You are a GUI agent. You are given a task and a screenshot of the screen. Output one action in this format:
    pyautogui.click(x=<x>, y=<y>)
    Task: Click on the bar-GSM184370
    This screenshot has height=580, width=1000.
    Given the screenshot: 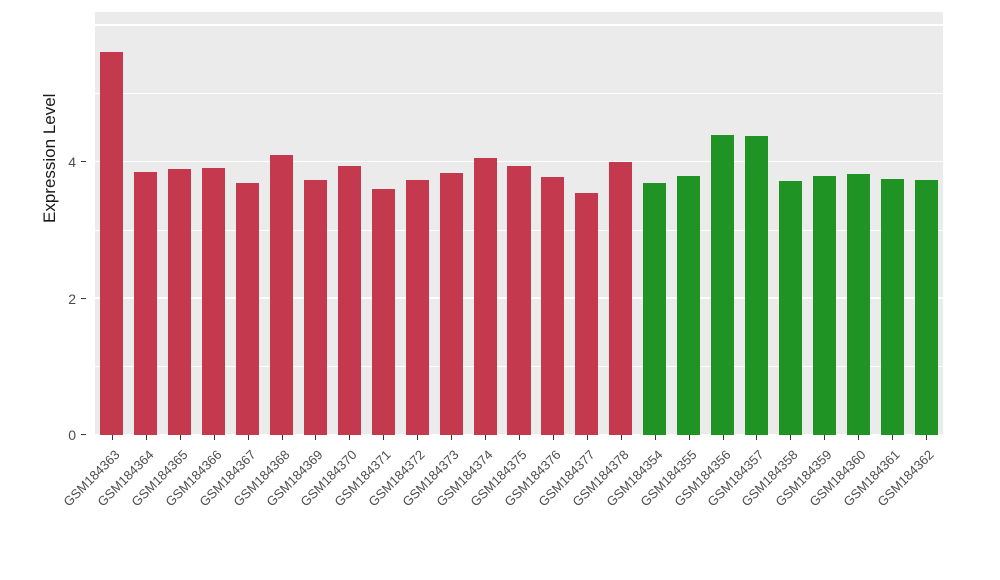 What is the action you would take?
    pyautogui.click(x=349, y=300)
    